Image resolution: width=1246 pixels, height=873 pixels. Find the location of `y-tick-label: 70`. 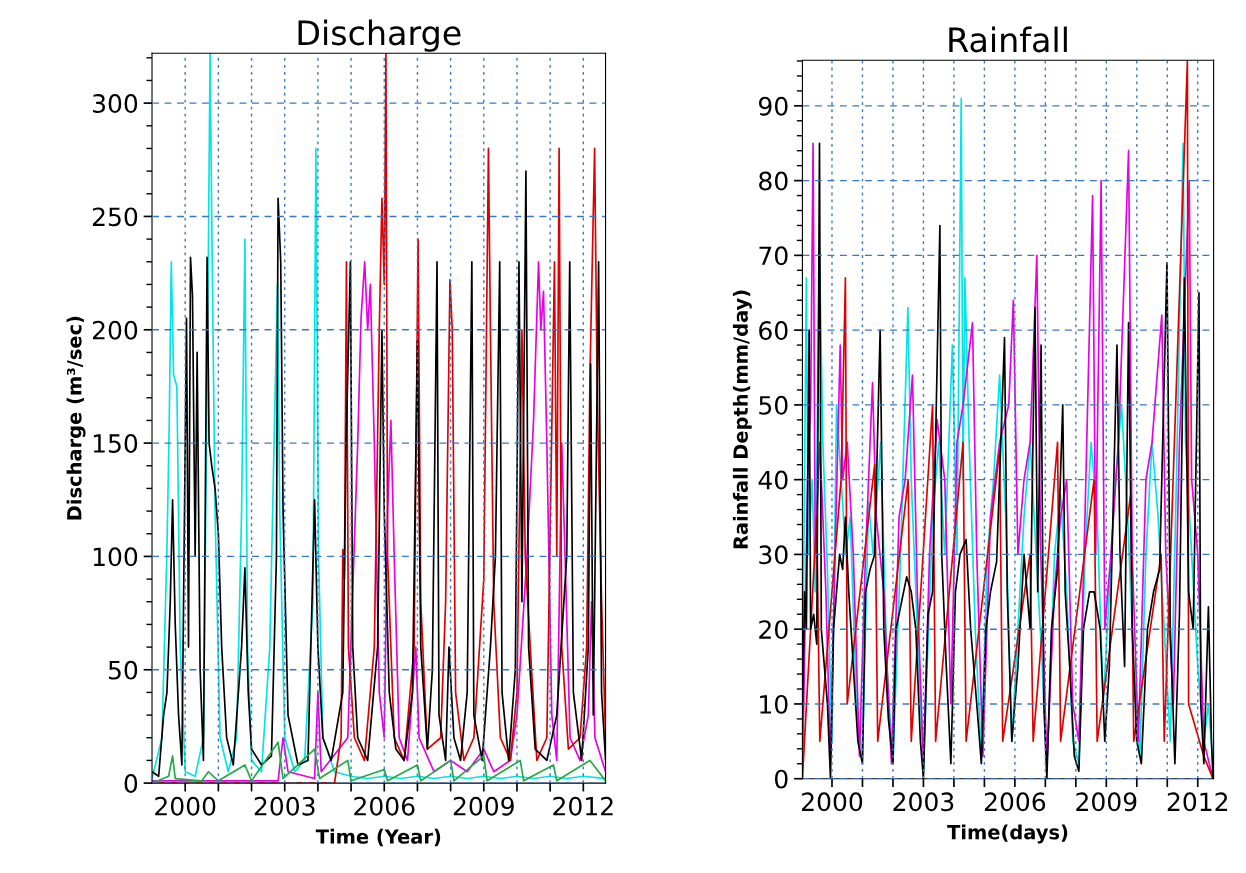

y-tick-label: 70 is located at coordinates (773, 256).